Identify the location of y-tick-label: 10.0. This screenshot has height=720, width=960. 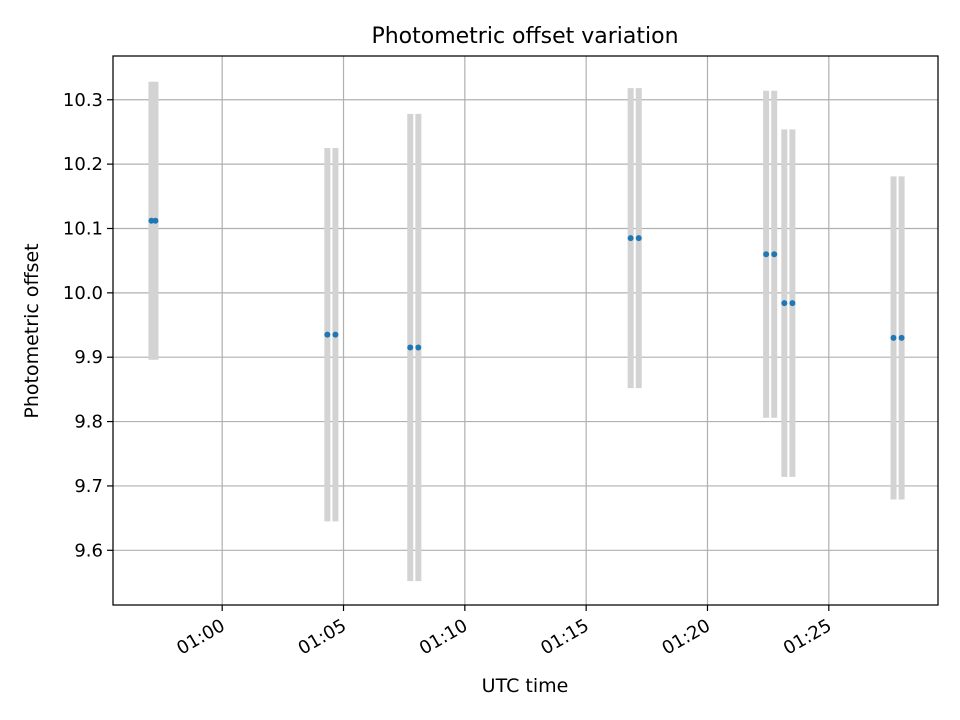
(83, 293).